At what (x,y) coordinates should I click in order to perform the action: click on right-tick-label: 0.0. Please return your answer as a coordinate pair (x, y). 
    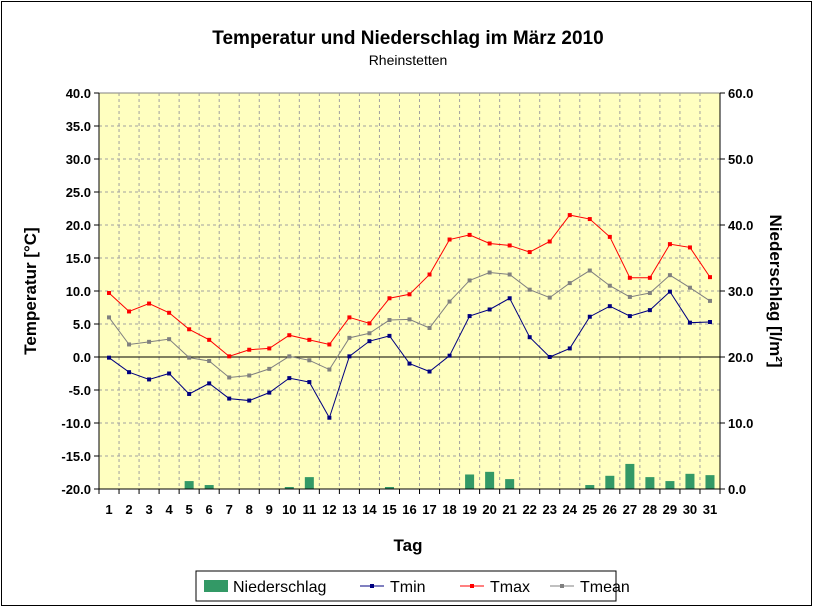
    Looking at the image, I should click on (737, 489).